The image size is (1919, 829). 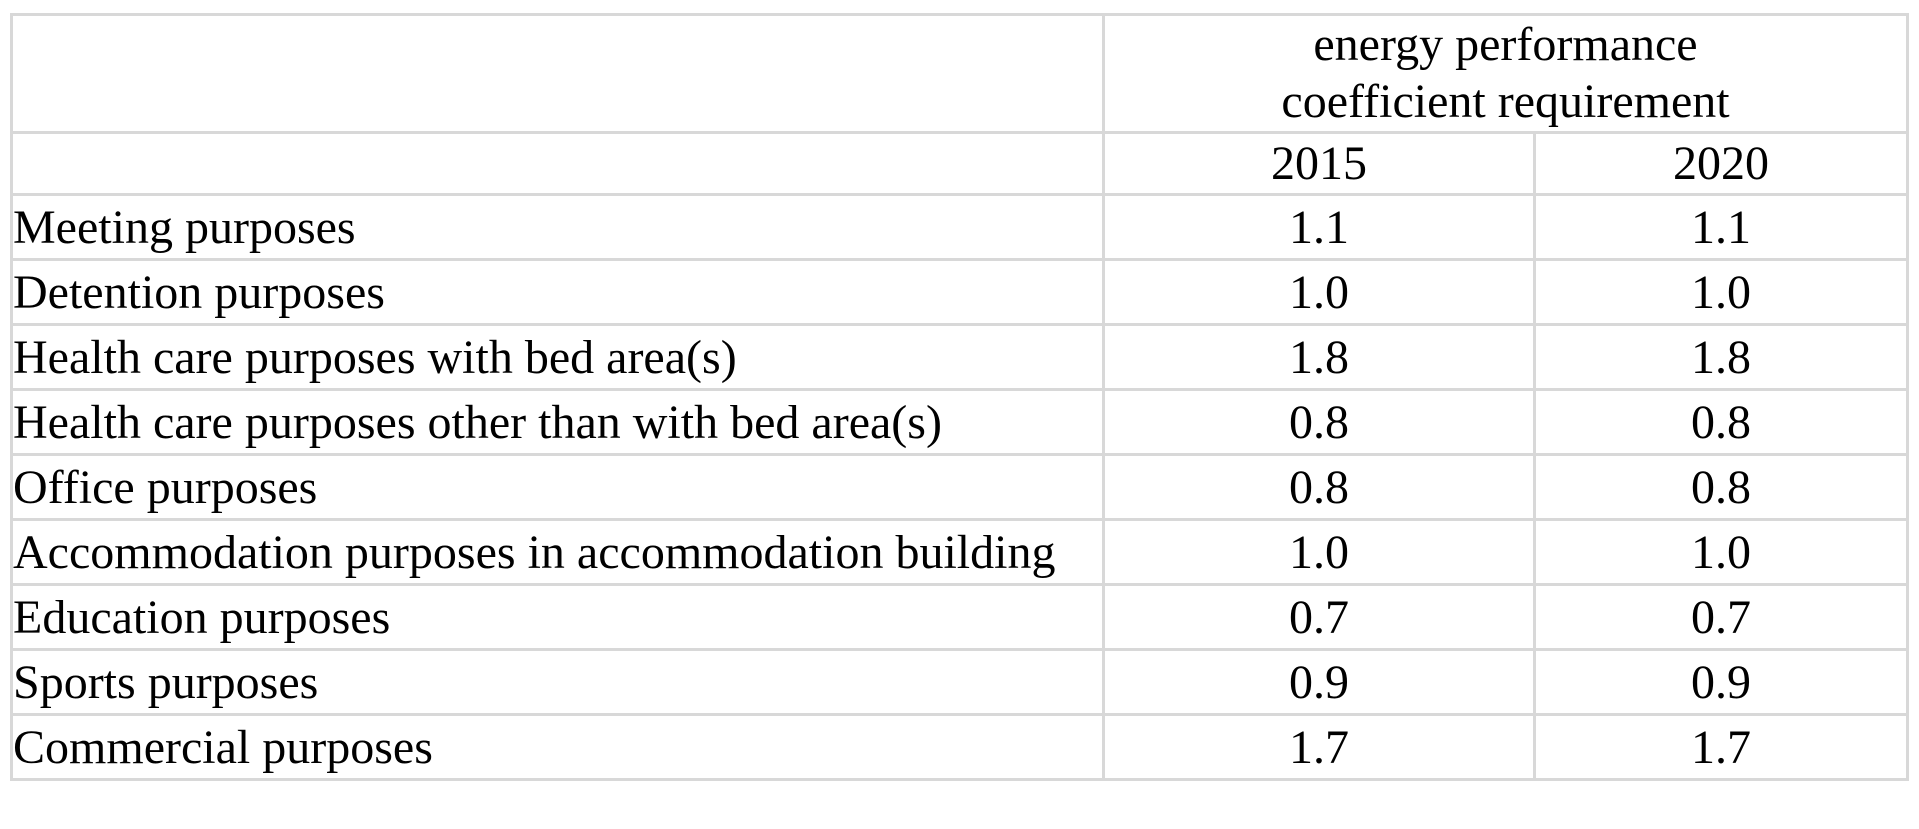 I want to click on value-2020: 1.1, so click(x=1721, y=227).